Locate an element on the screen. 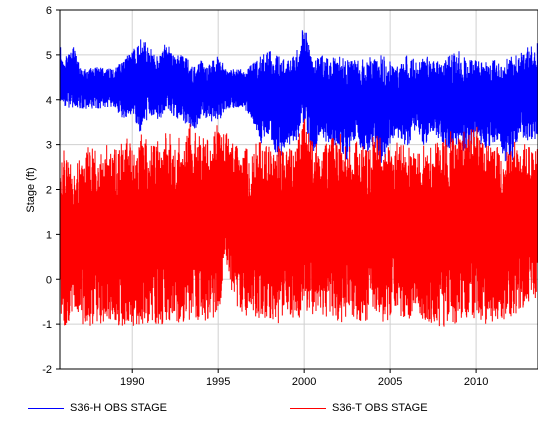 This screenshot has width=538, height=421. legend-item-s36-h: S36-H OBS STAGE is located at coordinates (97, 408).